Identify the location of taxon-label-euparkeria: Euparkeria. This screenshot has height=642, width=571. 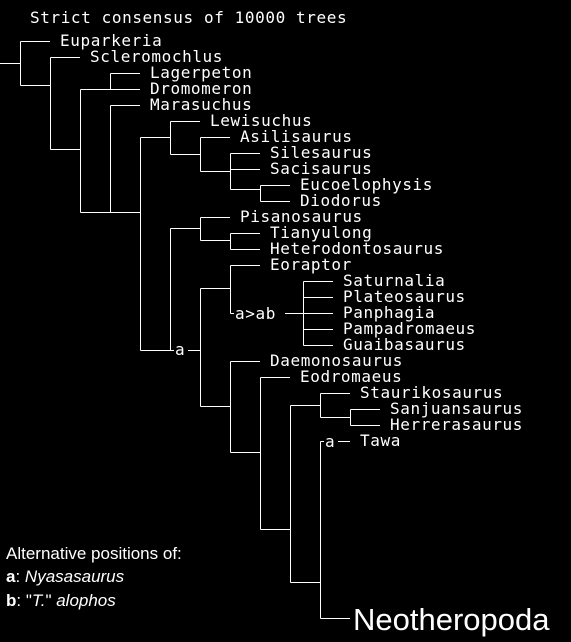
(111, 40).